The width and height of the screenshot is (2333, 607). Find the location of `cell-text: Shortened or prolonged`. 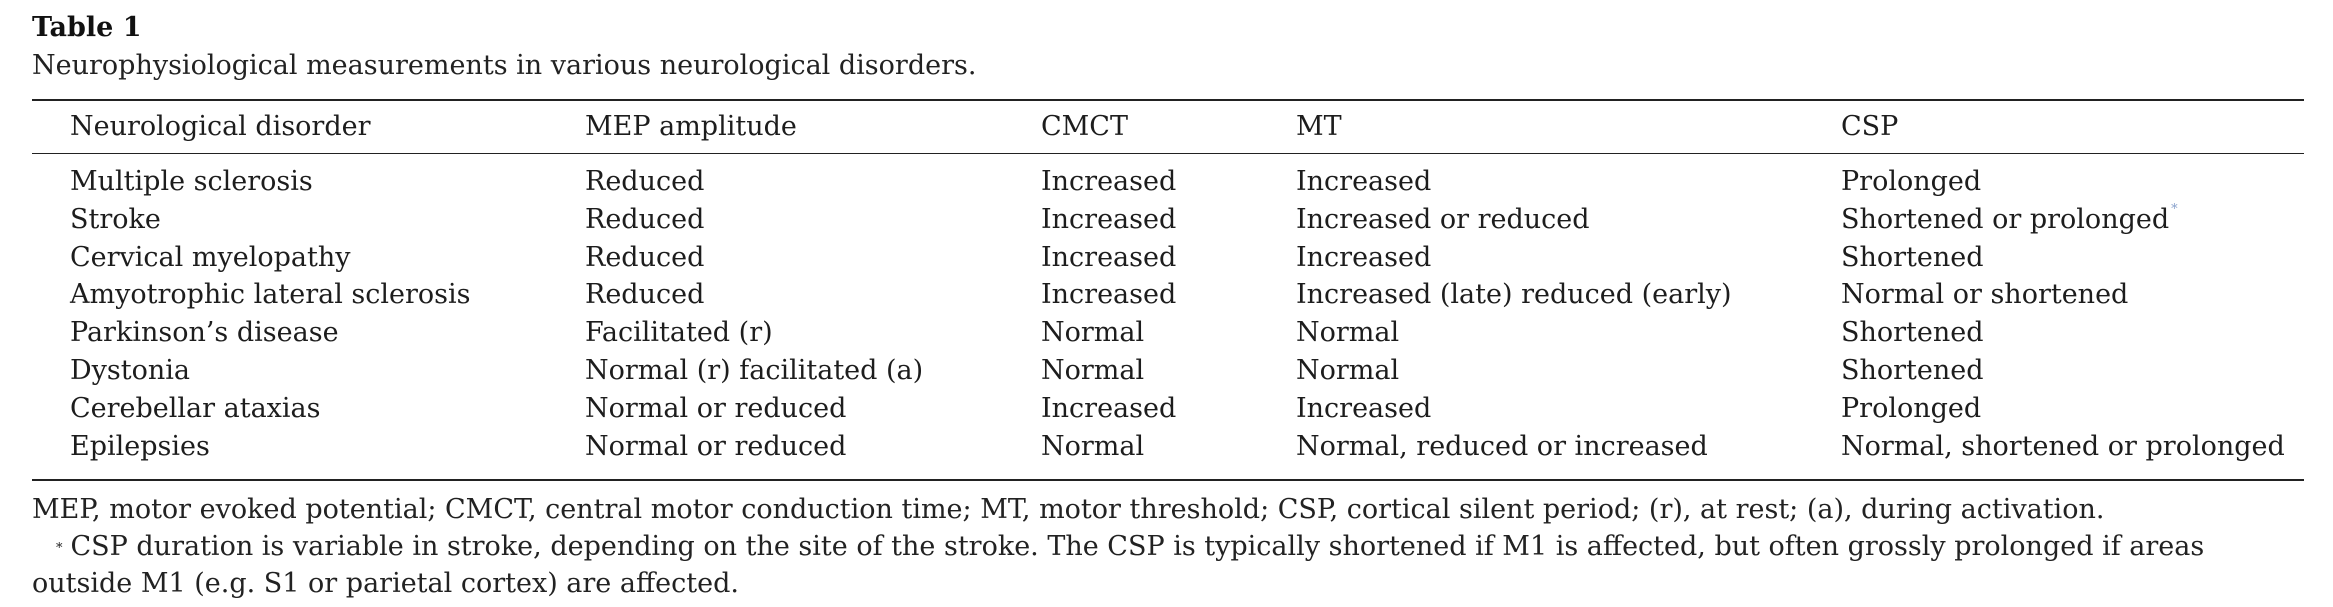

cell-text: Shortened or prolonged is located at coordinates (2005, 219).